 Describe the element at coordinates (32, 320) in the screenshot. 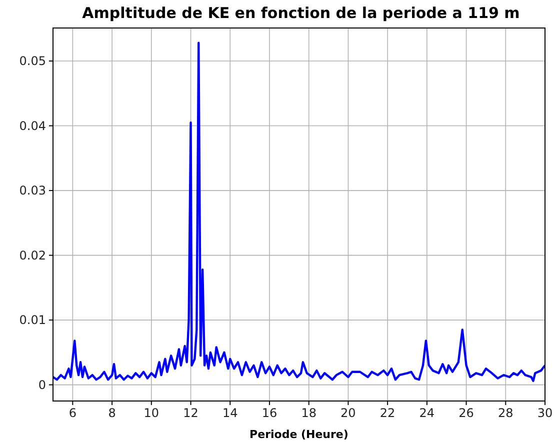

I see `y-tick-label: 0.01` at that location.